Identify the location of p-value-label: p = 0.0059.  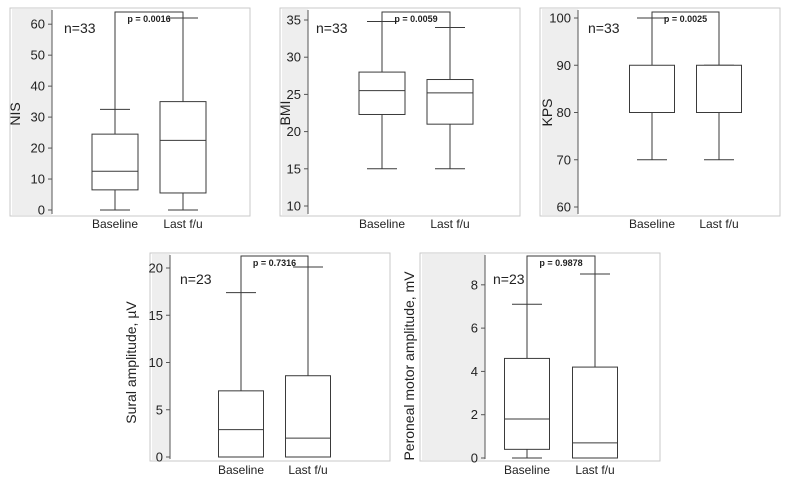
(415, 19).